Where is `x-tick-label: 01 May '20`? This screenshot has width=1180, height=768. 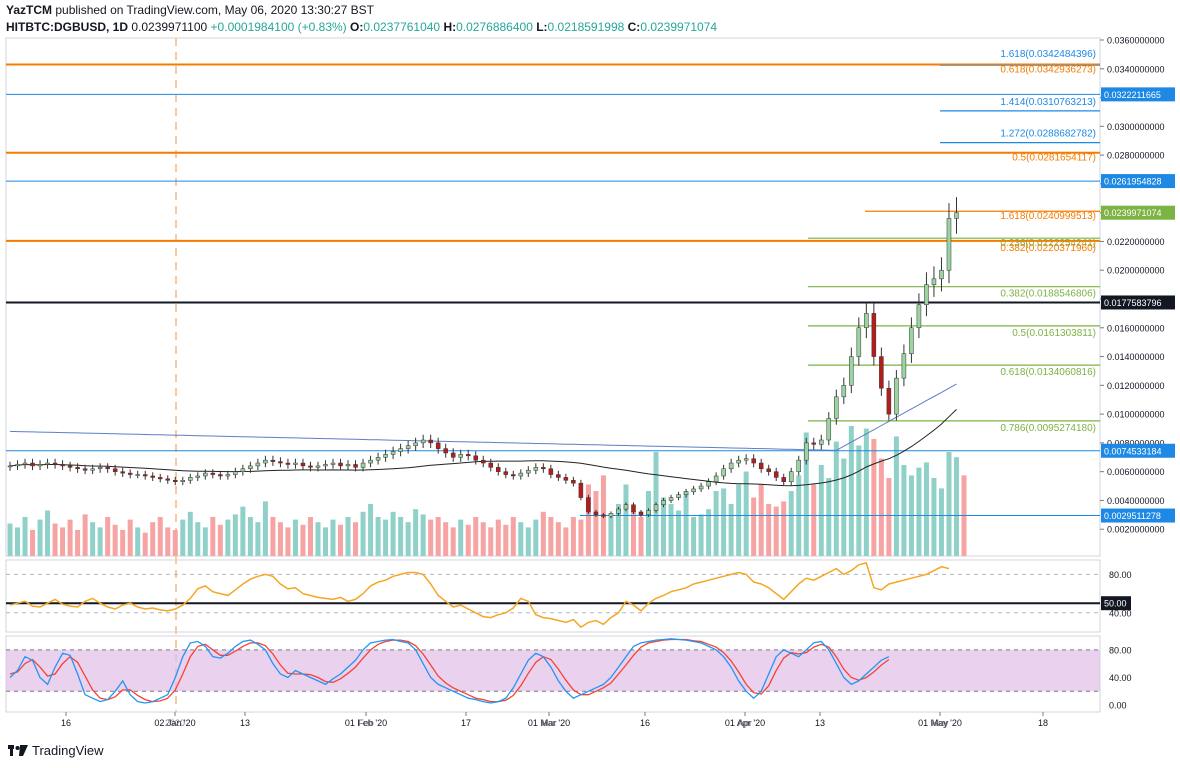 x-tick-label: 01 May '20 is located at coordinates (940, 723).